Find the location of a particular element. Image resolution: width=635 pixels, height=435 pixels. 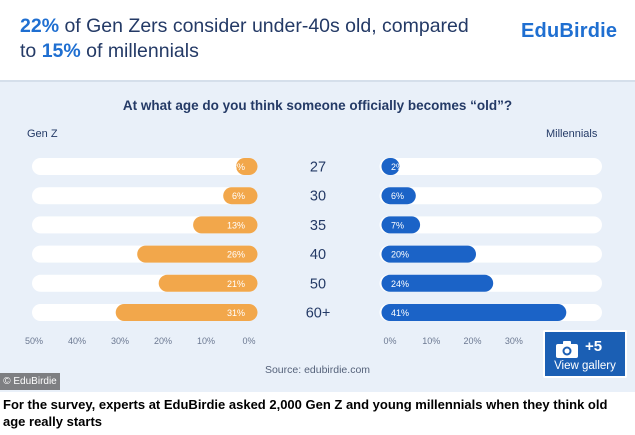

millennials-label-30: 6% is located at coordinates (397, 196).